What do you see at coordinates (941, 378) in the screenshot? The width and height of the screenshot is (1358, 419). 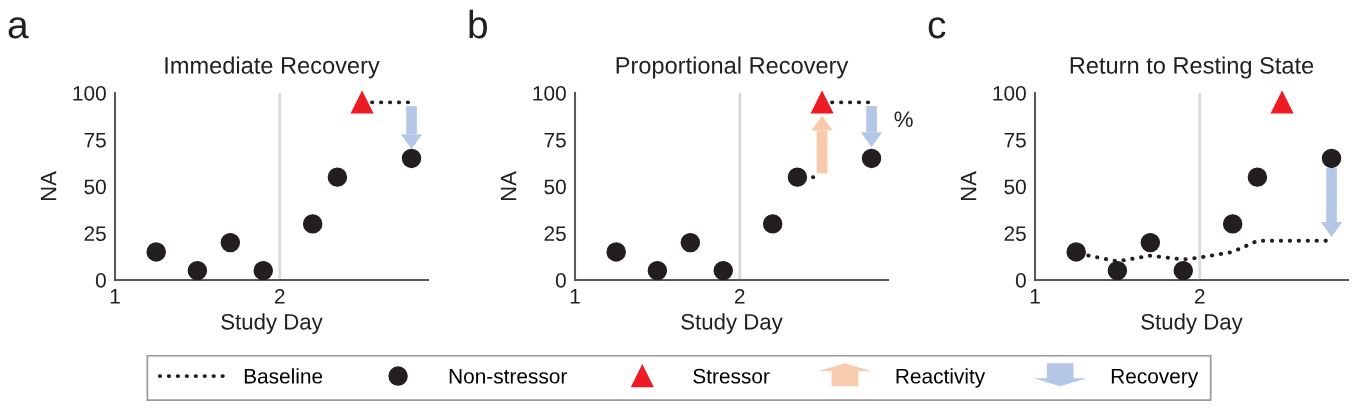 I see `legend-label: Reactivity` at bounding box center [941, 378].